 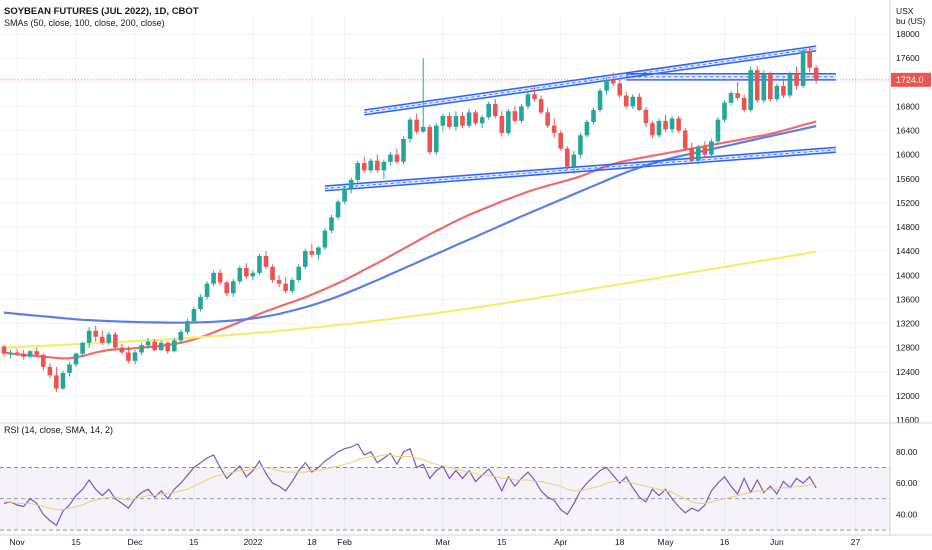 I want to click on time-tick-label: May, so click(x=666, y=542).